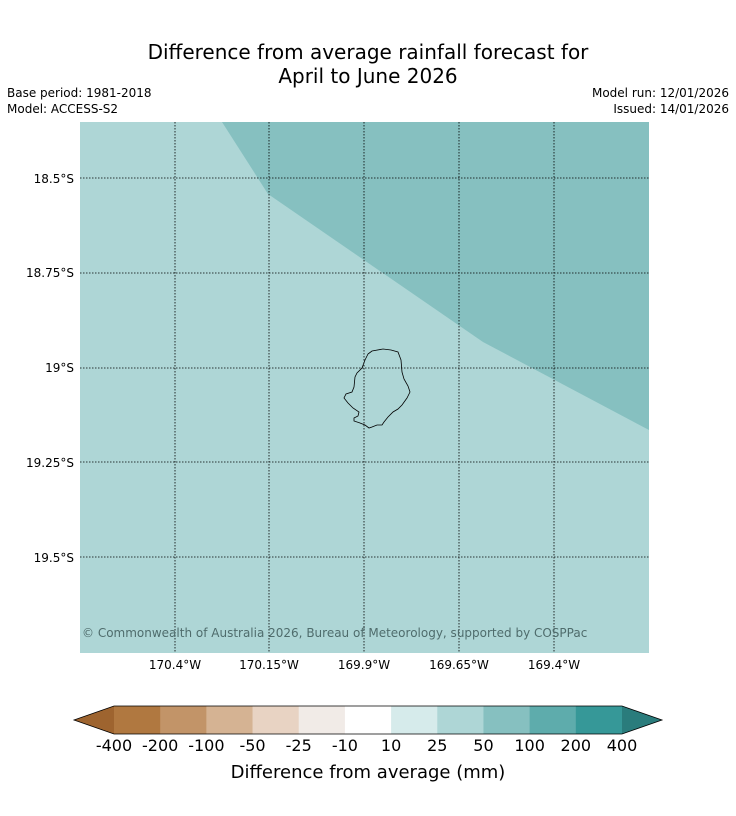  I want to click on colorbar-tick-label: 25, so click(437, 745).